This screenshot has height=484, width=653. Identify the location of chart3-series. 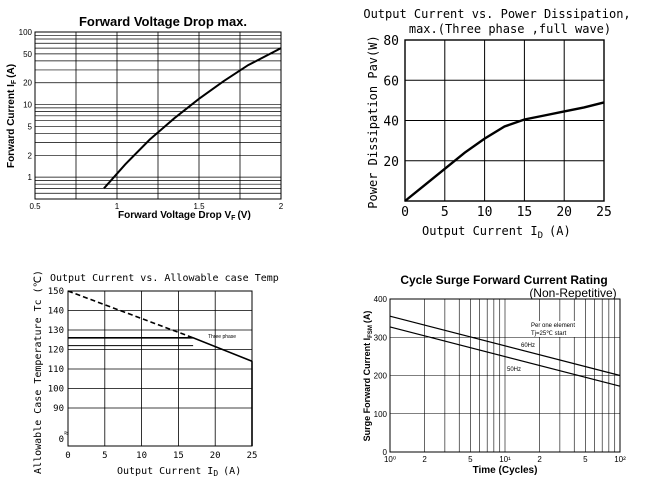
(160, 368).